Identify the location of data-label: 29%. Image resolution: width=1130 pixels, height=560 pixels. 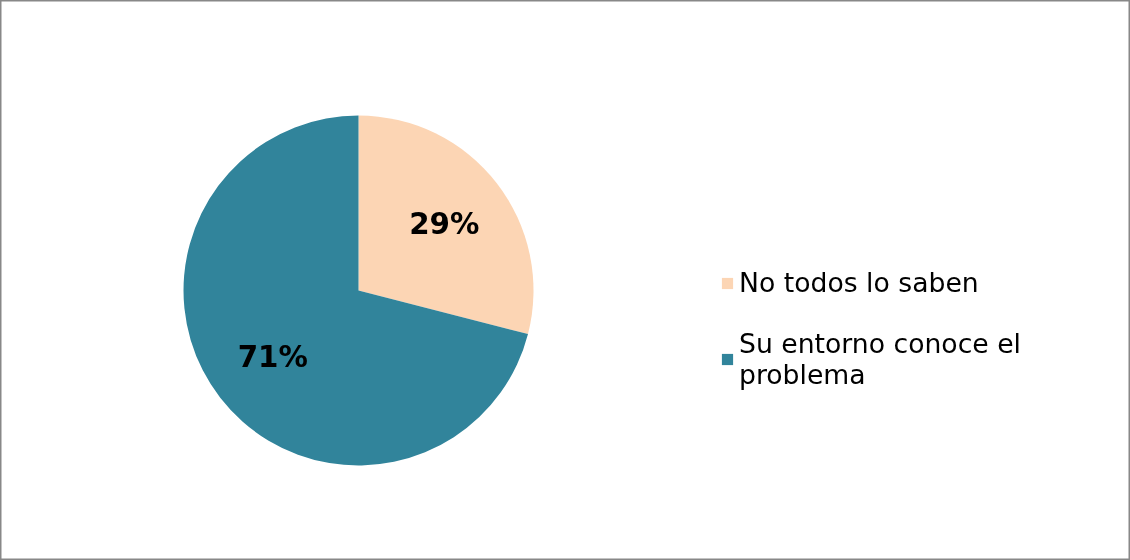
(444, 224).